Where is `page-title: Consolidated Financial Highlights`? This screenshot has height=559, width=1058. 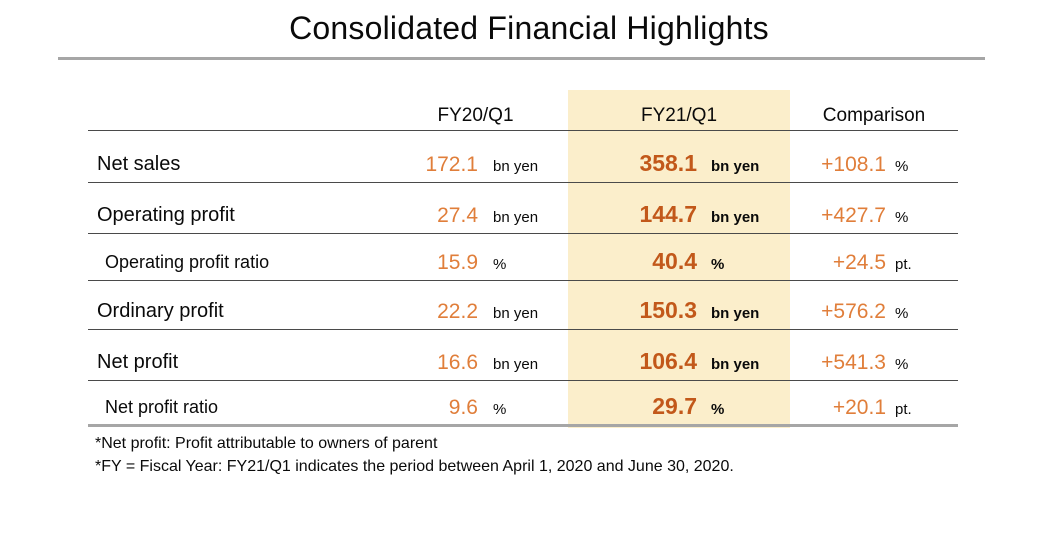 page-title: Consolidated Financial Highlights is located at coordinates (529, 28).